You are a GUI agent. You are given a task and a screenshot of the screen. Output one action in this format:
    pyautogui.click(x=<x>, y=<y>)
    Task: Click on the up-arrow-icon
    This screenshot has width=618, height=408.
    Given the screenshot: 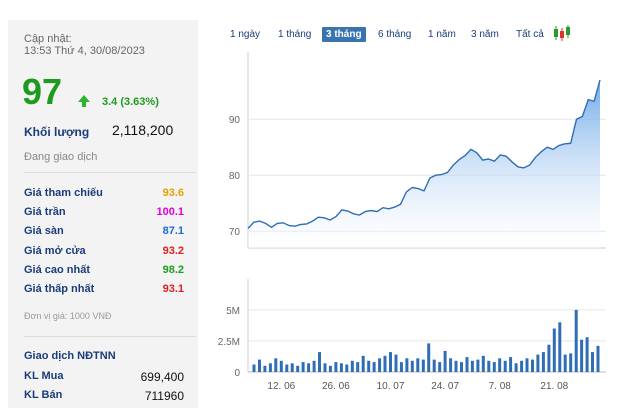 What is the action you would take?
    pyautogui.click(x=84, y=98)
    